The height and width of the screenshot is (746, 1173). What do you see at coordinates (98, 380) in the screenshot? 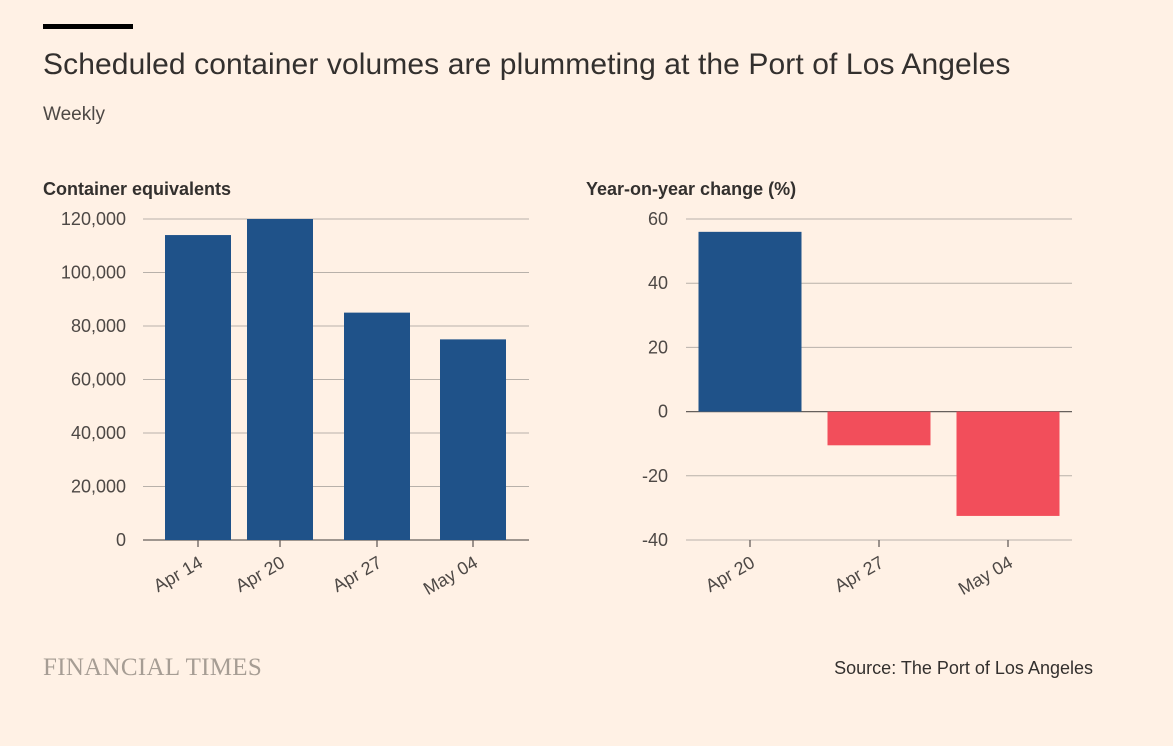
I see `volume-y-tick-label: 60,000` at bounding box center [98, 380].